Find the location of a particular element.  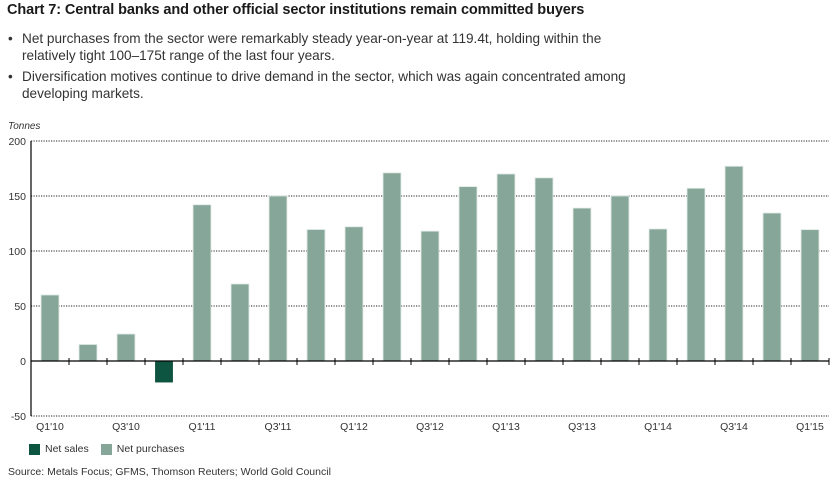

legend-swatch-net-purchases is located at coordinates (106, 449).